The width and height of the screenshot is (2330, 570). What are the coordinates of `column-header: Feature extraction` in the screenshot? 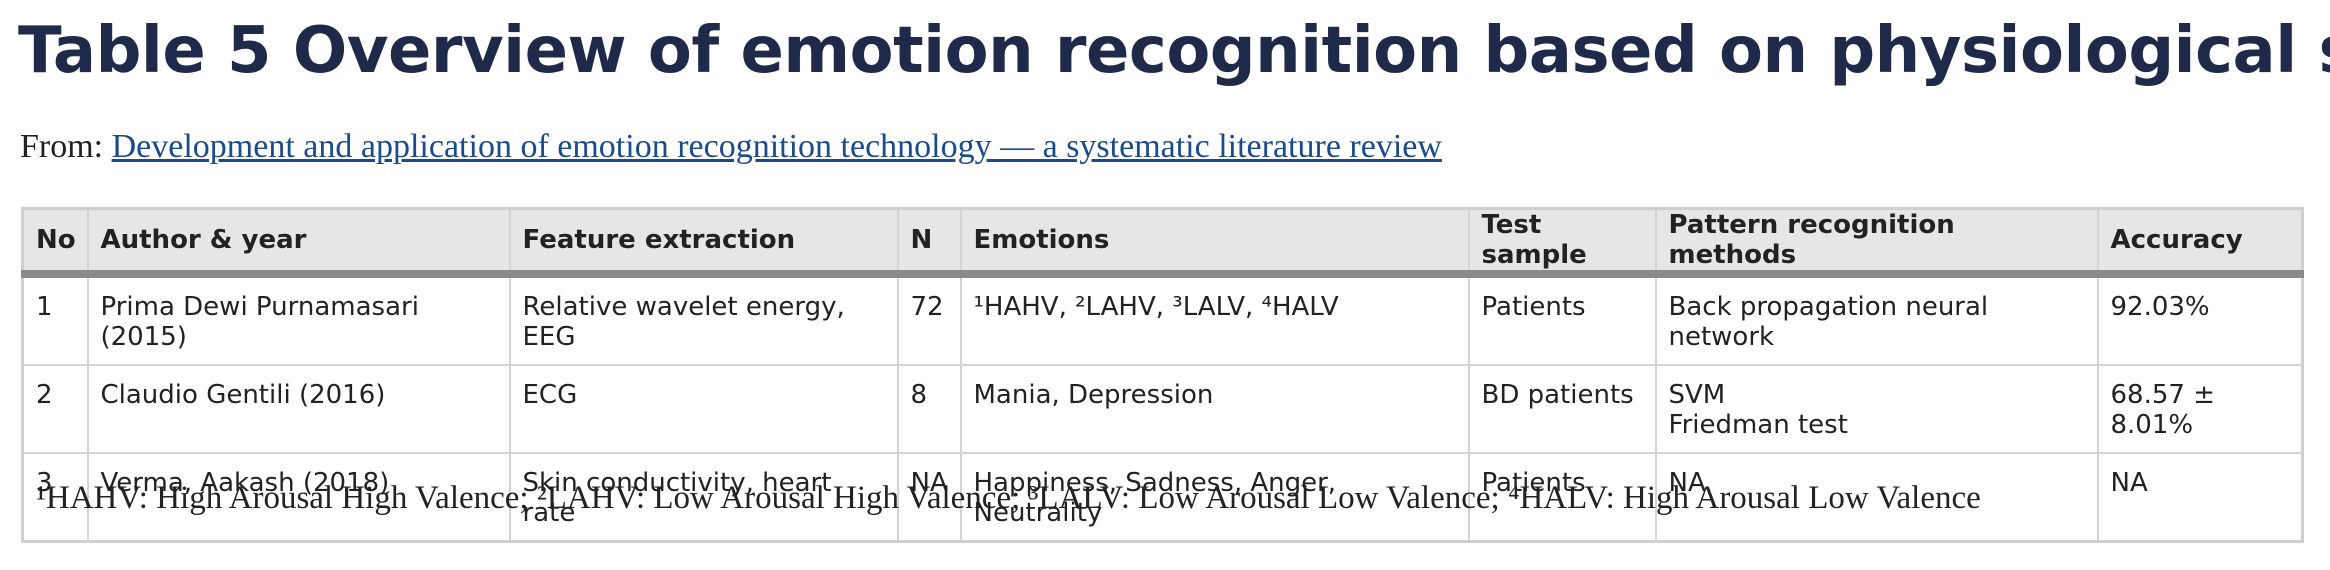 It's located at (703, 243).